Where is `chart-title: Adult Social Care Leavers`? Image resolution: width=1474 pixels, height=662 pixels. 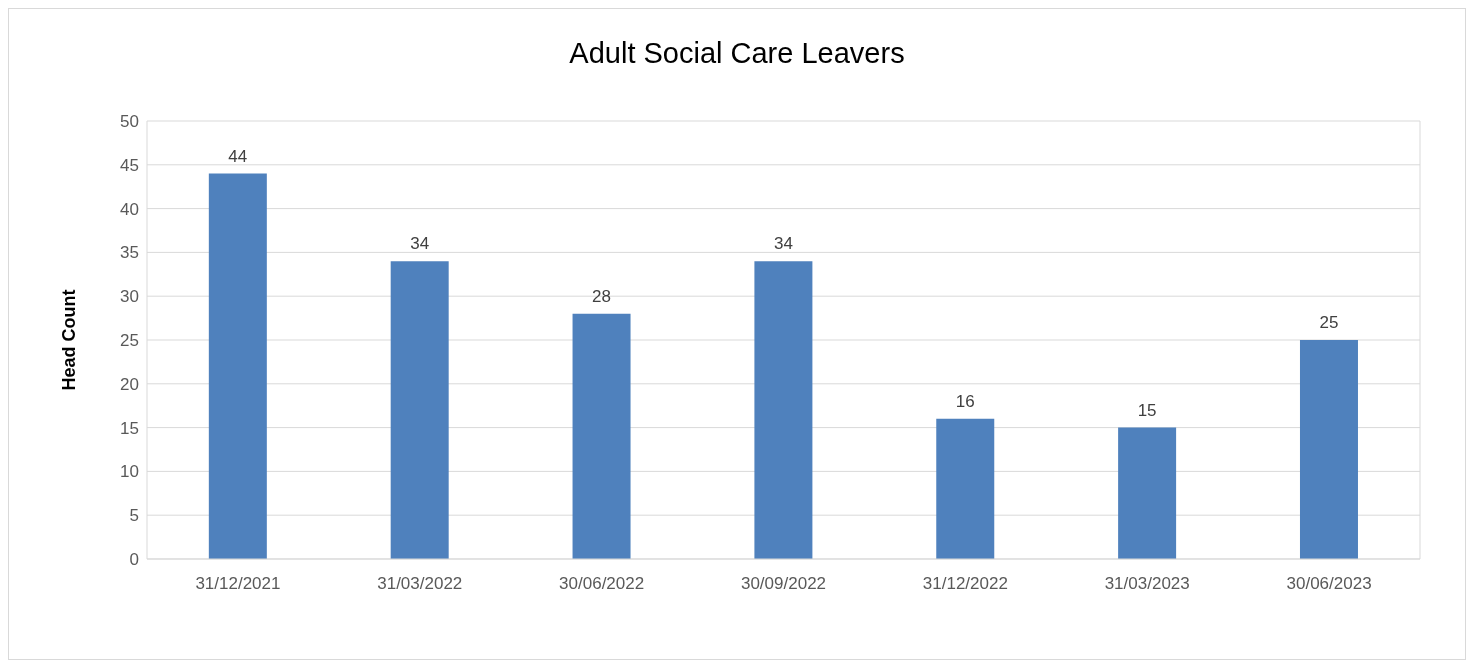 chart-title: Adult Social Care Leavers is located at coordinates (737, 53).